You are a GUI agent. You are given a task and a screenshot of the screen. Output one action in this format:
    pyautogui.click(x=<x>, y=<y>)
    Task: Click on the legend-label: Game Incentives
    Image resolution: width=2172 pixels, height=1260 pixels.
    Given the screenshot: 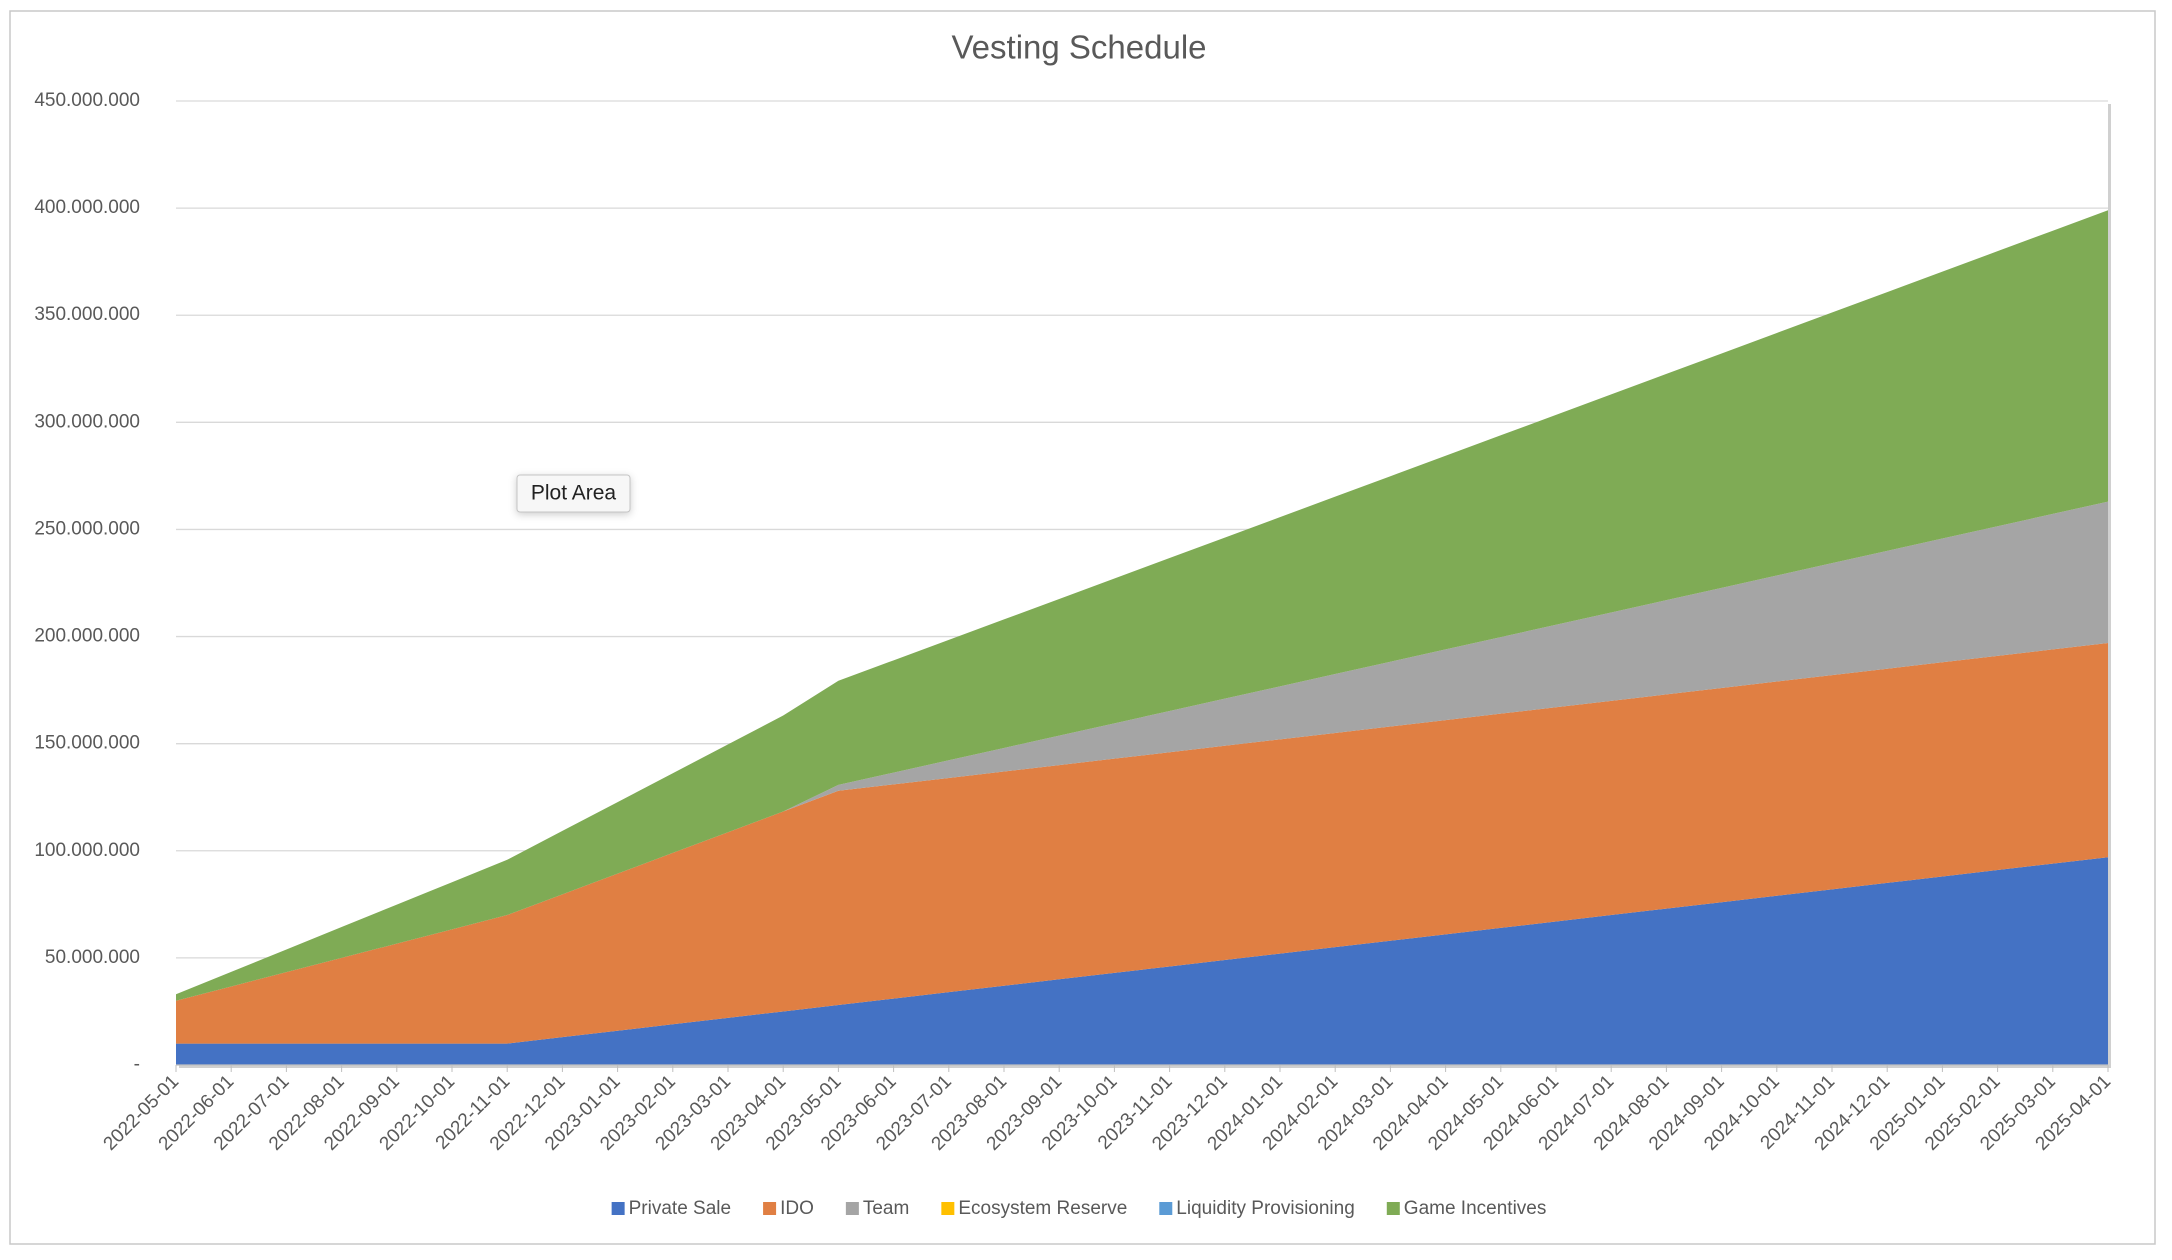 What is the action you would take?
    pyautogui.click(x=1475, y=1208)
    